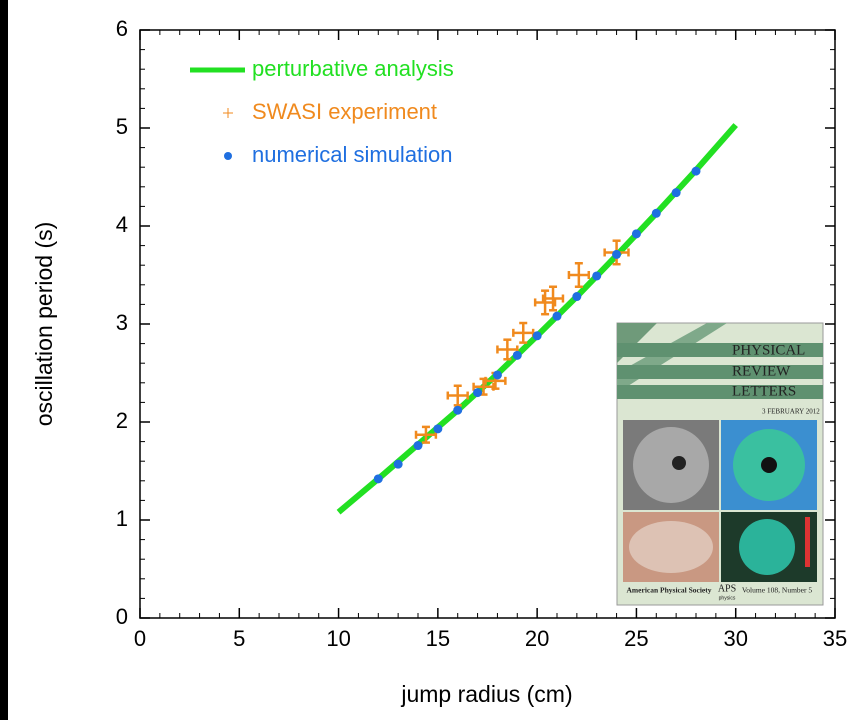  Describe the element at coordinates (835, 638) in the screenshot. I see `x-tick-label: 35` at that location.